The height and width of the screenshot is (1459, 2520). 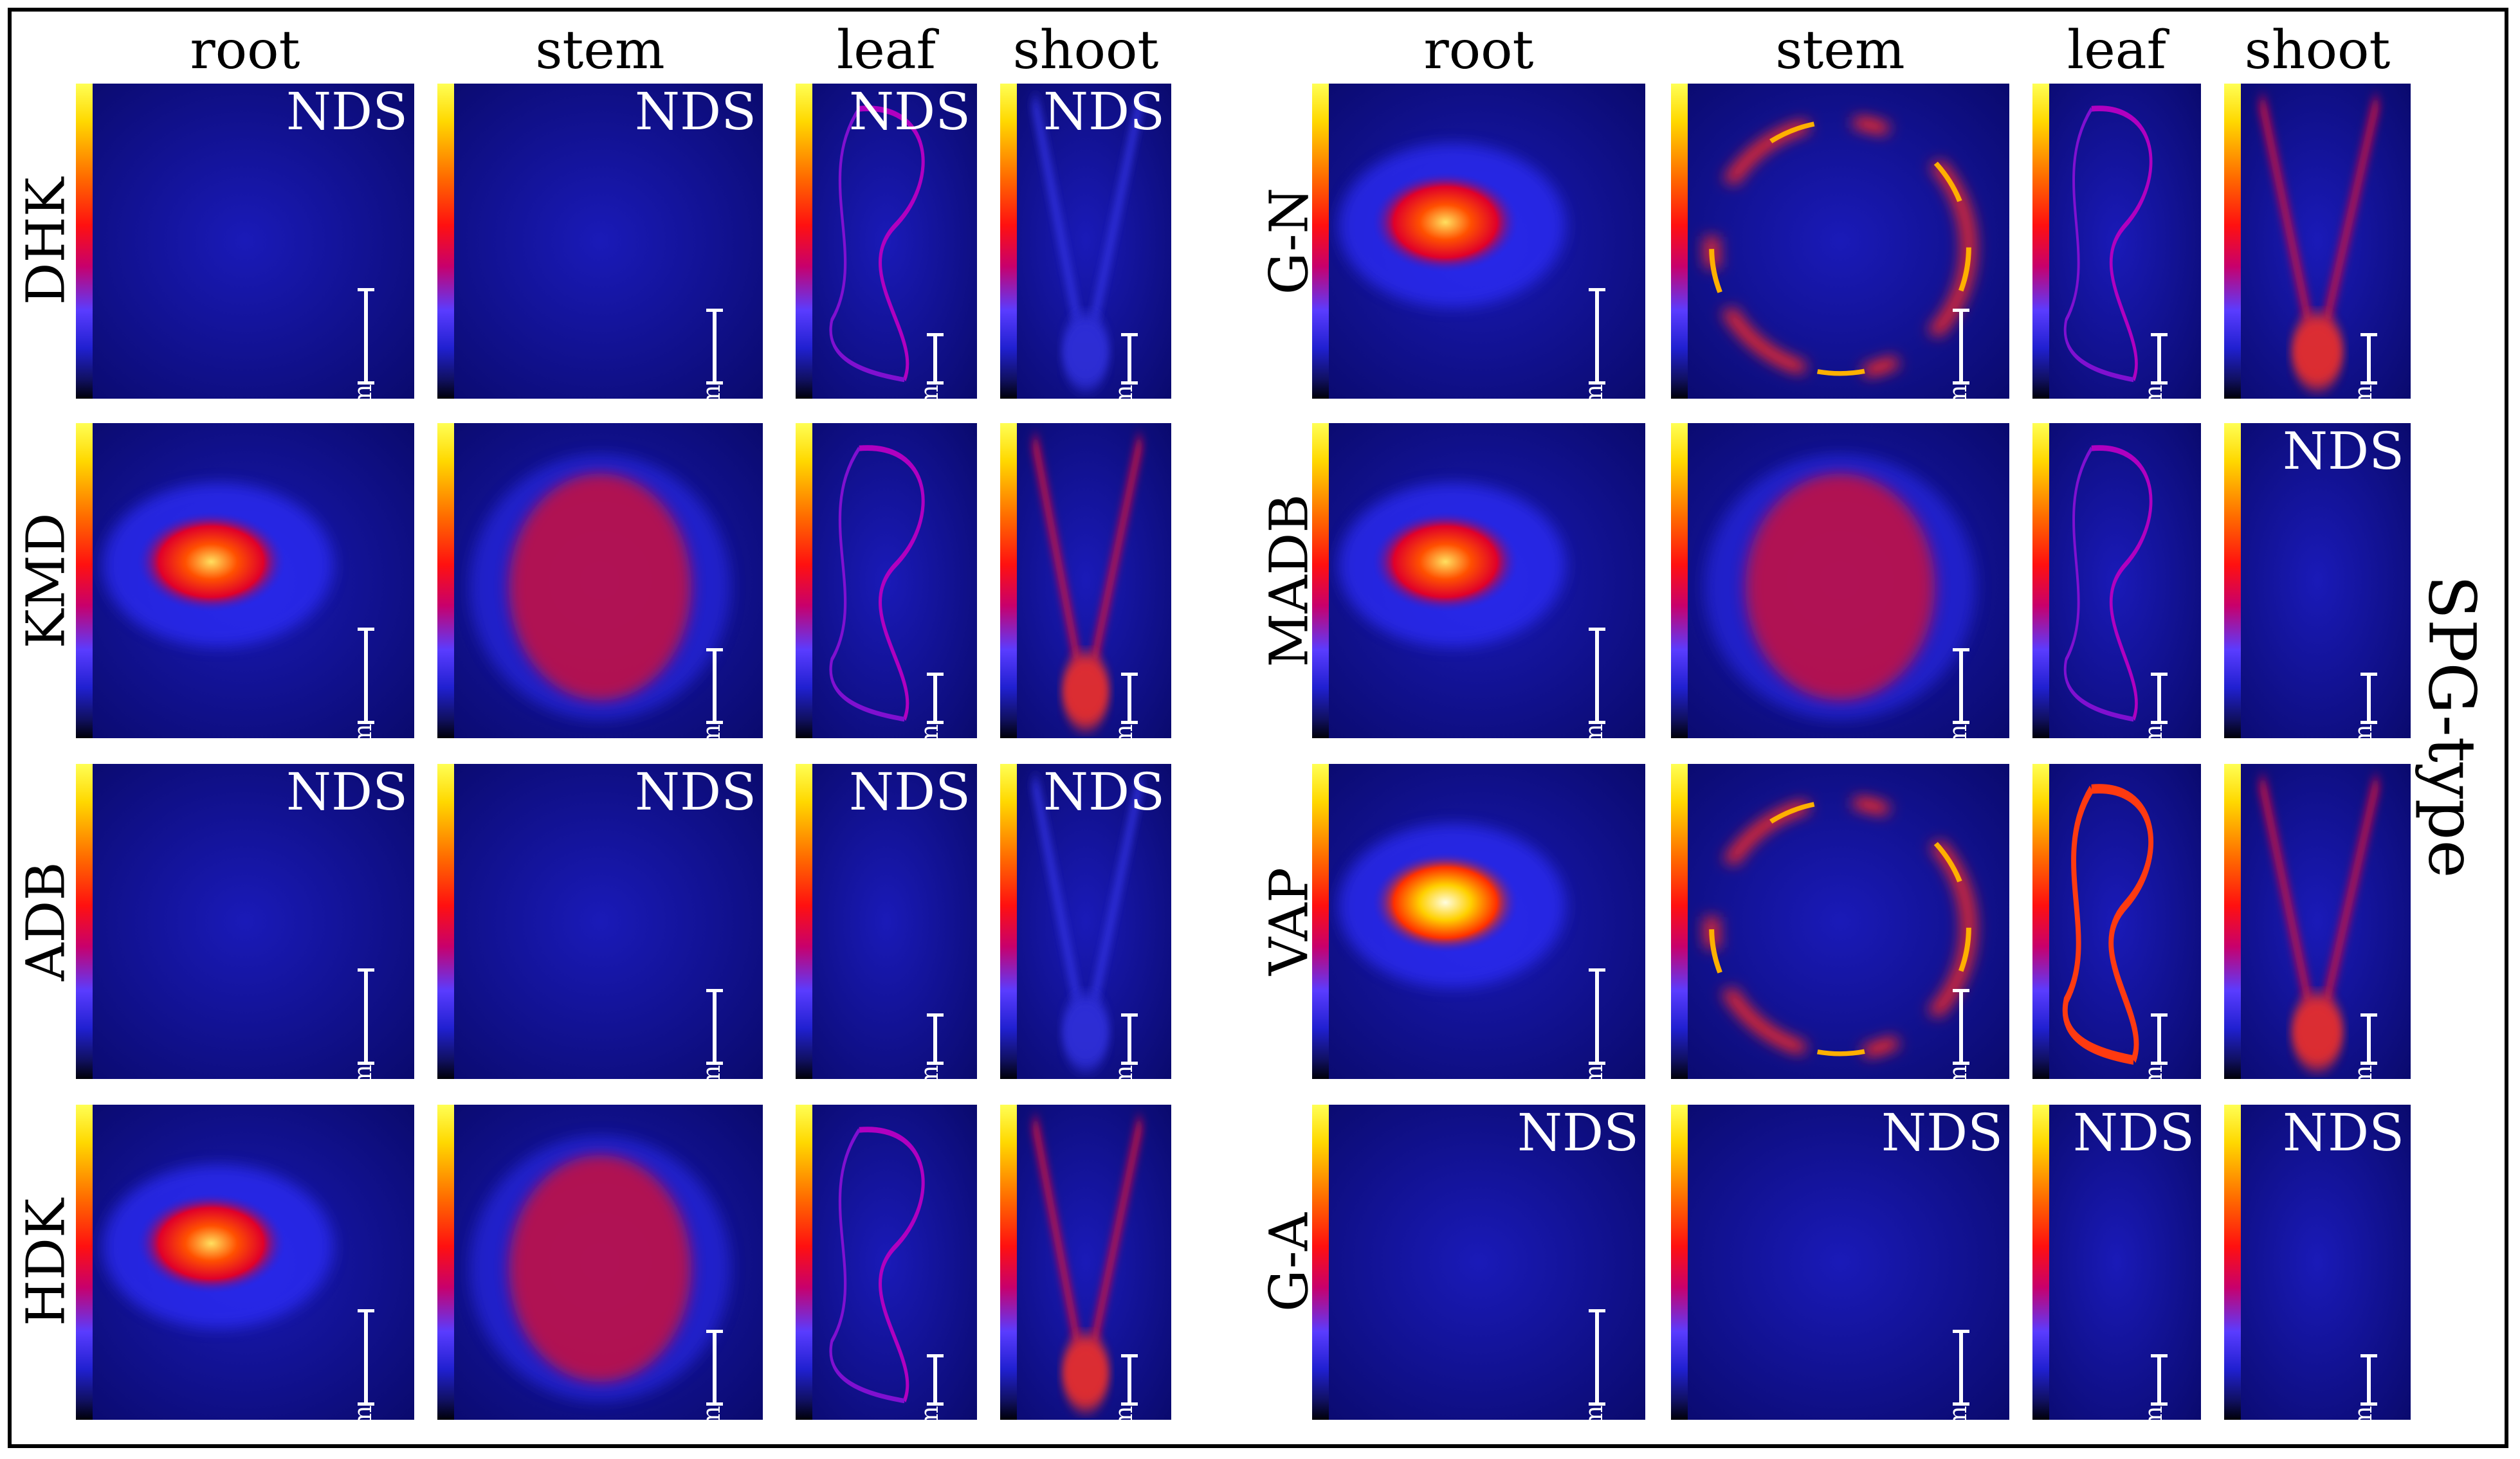 What do you see at coordinates (886, 921) in the screenshot?
I see `panel-adb-leaf: 2800 0 NDS 2 mm` at bounding box center [886, 921].